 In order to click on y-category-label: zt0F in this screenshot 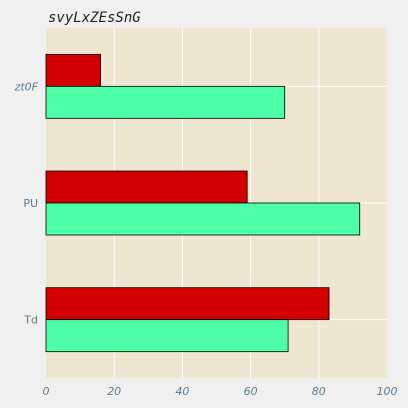, I will do `click(26, 86)`.